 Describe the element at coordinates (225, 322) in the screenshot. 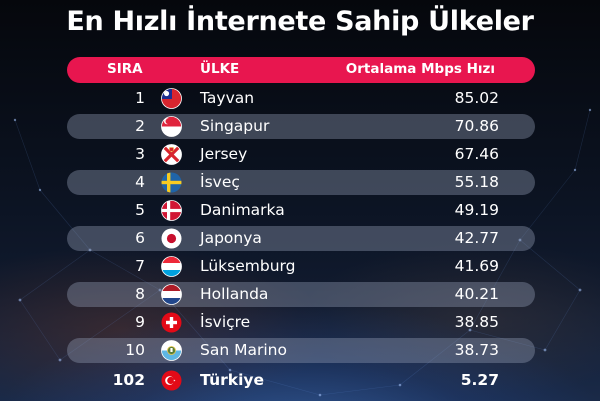

I see `row-country: İsviçre` at that location.